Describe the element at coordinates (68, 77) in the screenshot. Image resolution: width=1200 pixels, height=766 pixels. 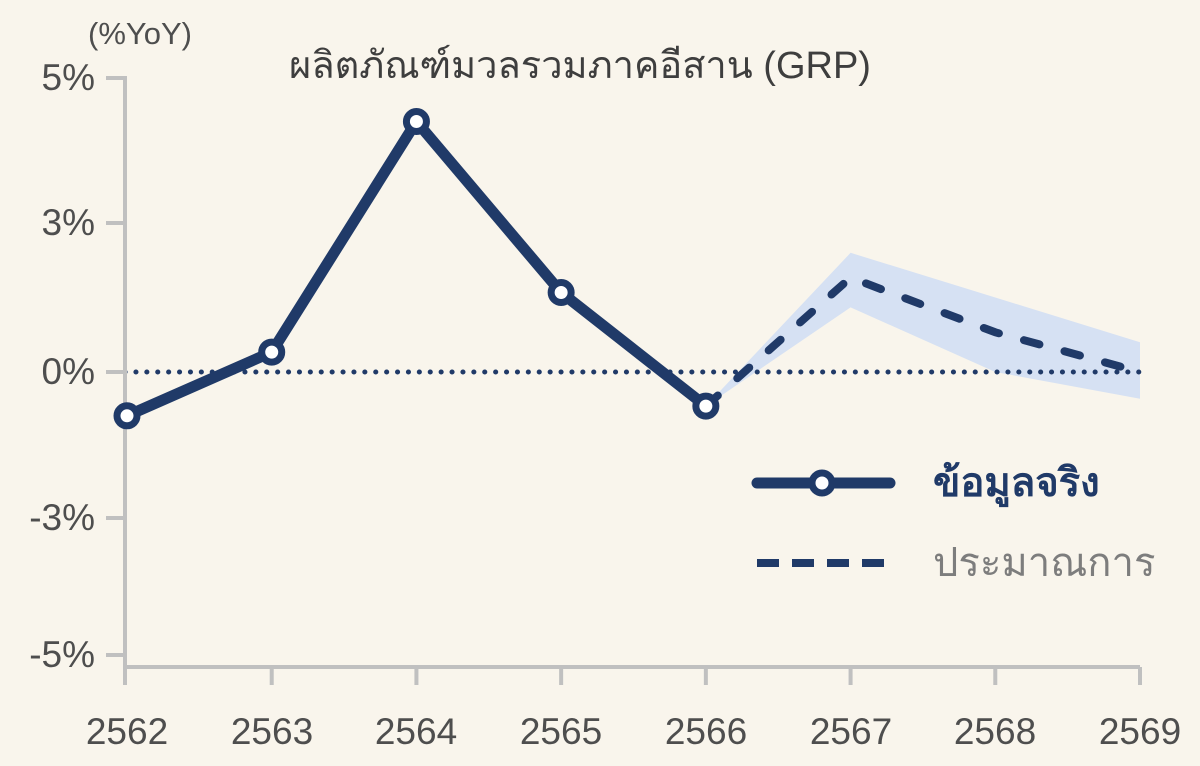
I see `y-tick-label: 5%` at that location.